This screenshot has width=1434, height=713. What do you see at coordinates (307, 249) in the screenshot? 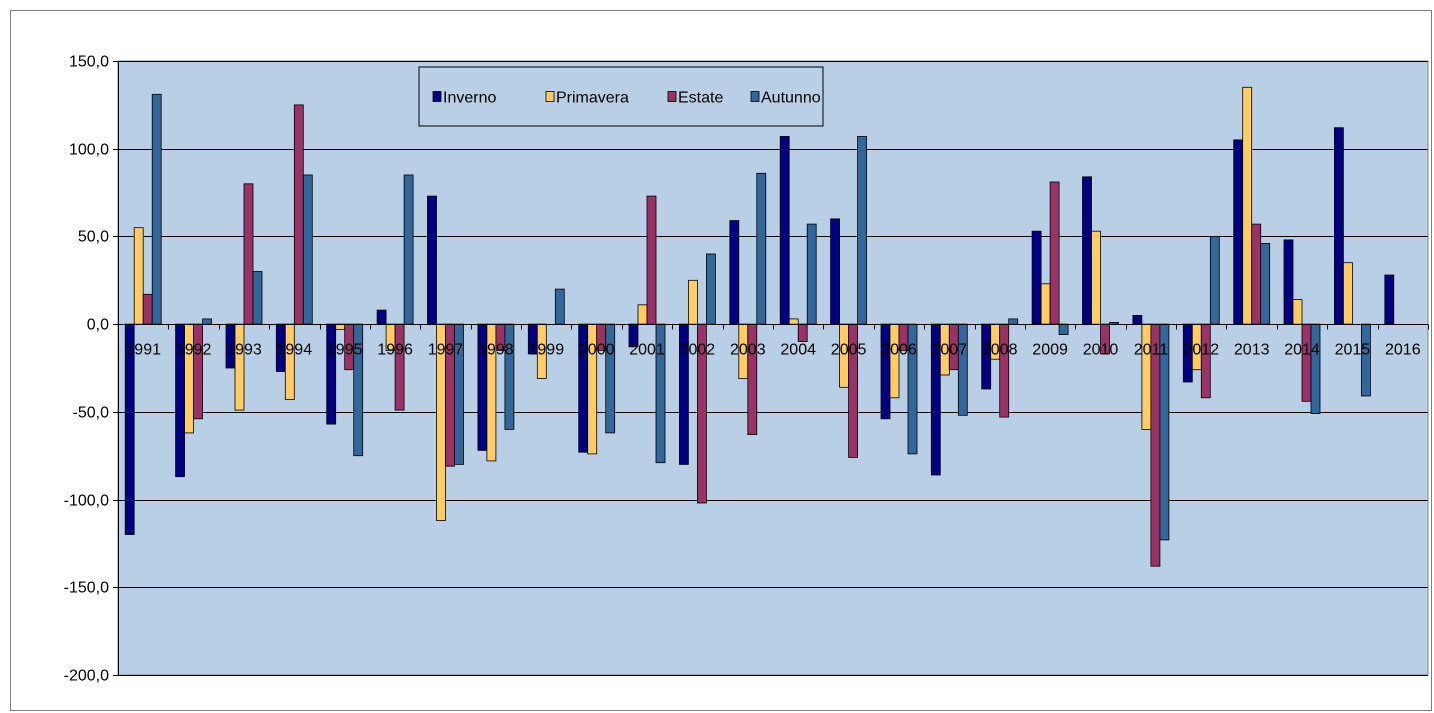
I see `bar-autunno-1994` at bounding box center [307, 249].